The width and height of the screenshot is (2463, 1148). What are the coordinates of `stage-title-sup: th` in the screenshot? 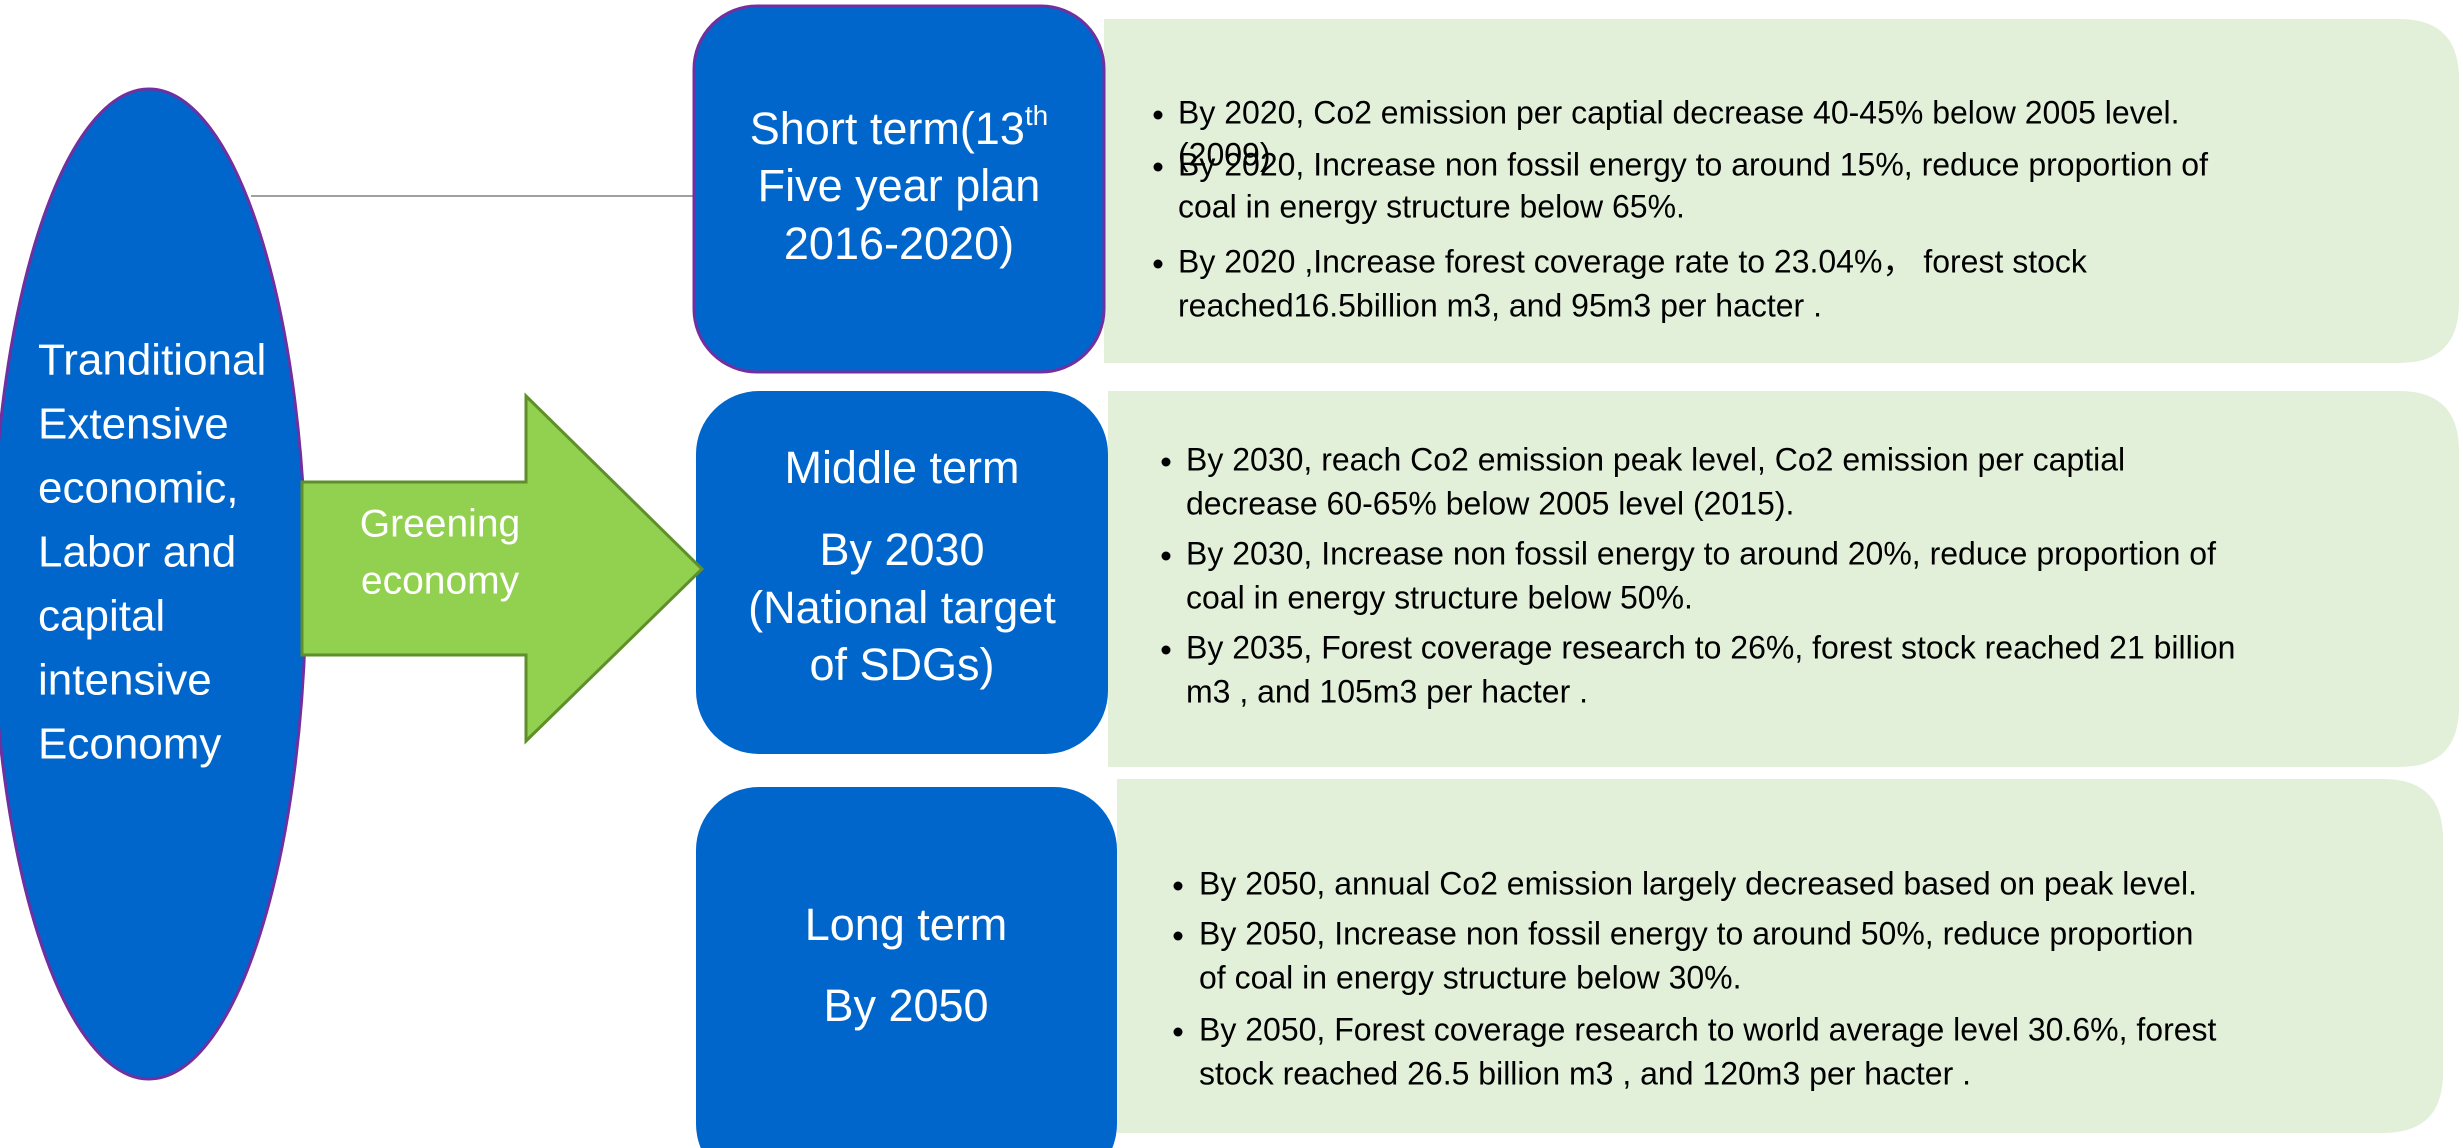 It's located at (1036, 115).